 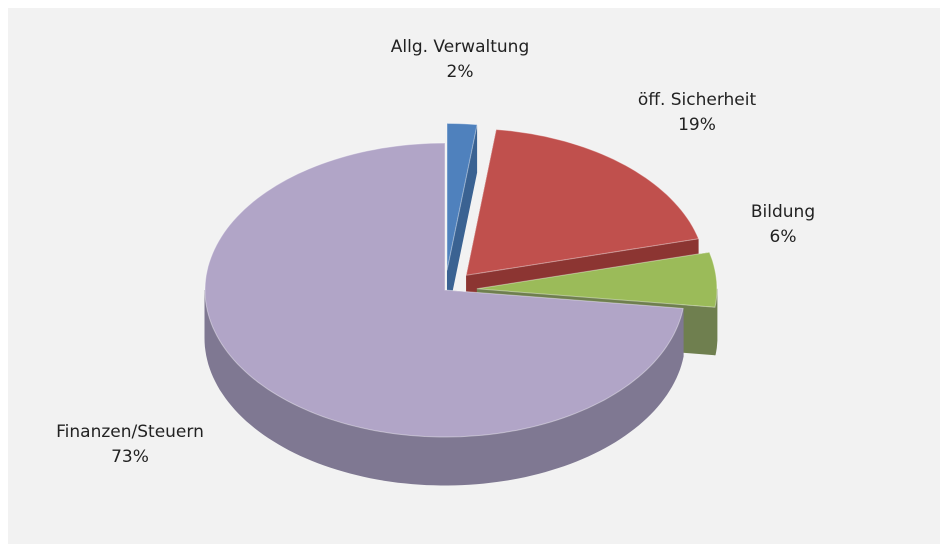 I want to click on slice-label: Finanzen/Steuern, so click(x=130, y=432).